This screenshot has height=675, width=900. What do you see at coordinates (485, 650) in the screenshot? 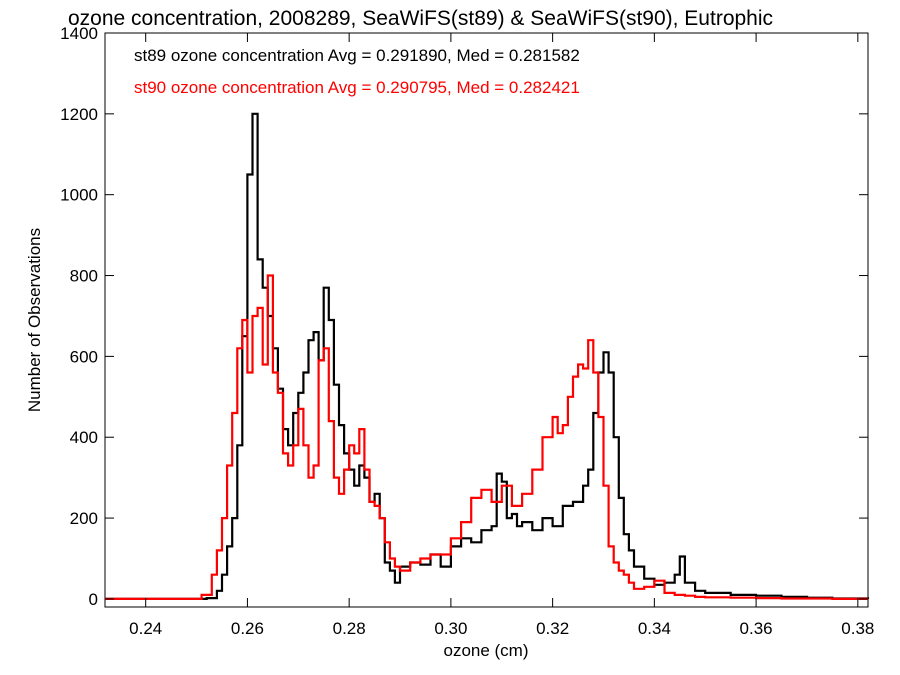
I see `x-axis-label: ozone (cm)` at bounding box center [485, 650].